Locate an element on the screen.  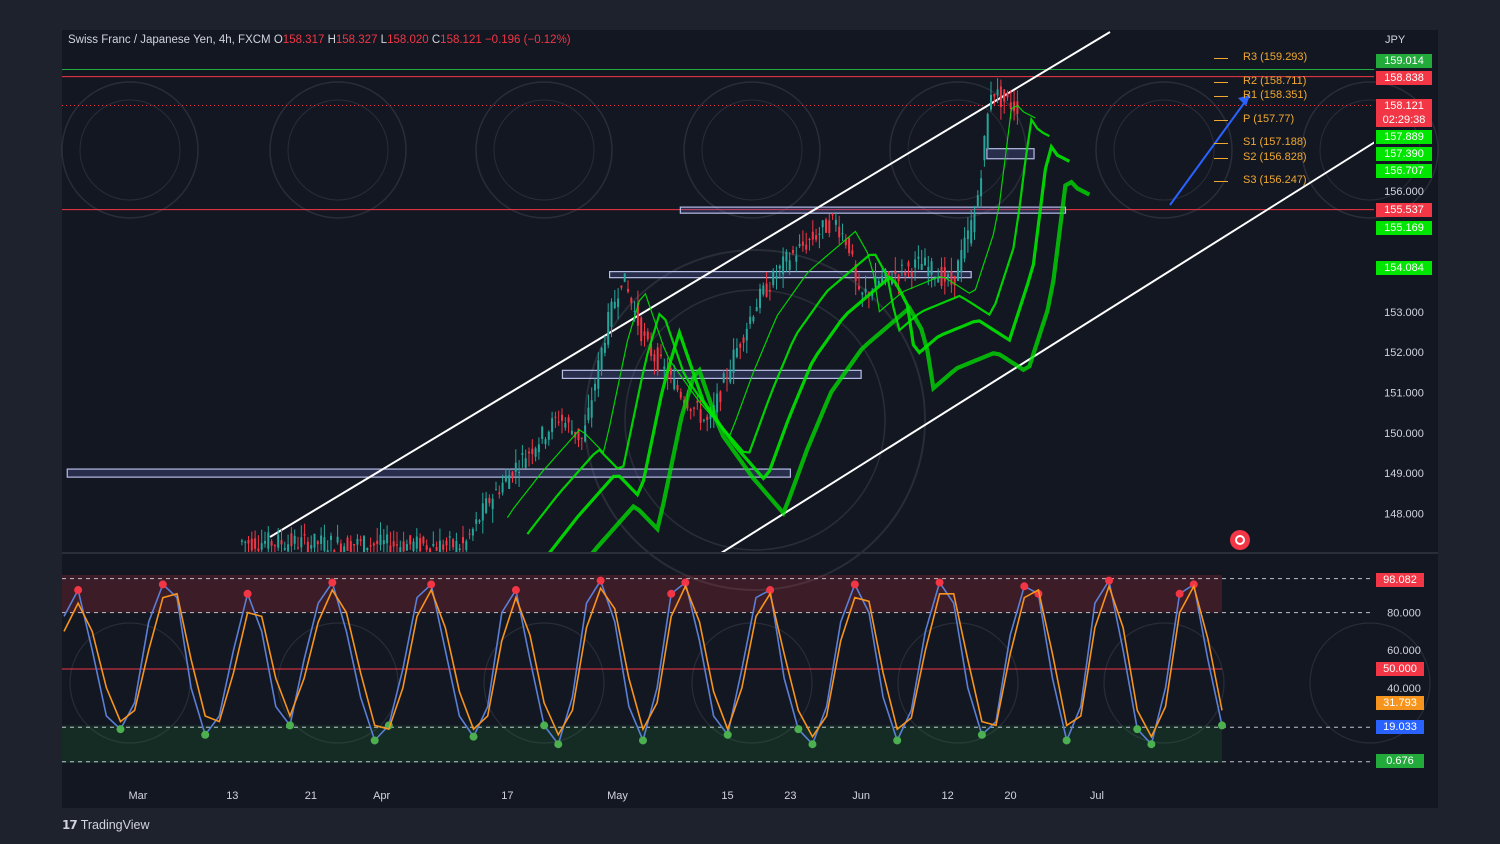
high-label: H is located at coordinates (331, 40).